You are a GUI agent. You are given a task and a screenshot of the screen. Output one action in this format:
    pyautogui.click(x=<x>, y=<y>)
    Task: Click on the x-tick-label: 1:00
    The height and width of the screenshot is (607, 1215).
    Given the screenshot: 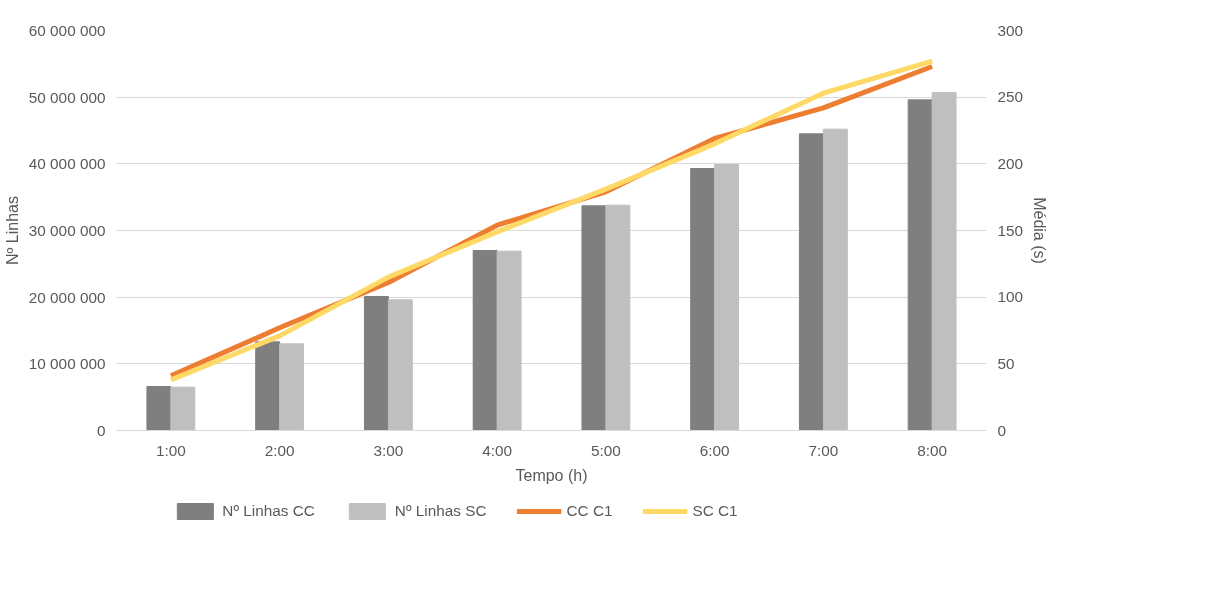 What is the action you would take?
    pyautogui.click(x=170, y=450)
    